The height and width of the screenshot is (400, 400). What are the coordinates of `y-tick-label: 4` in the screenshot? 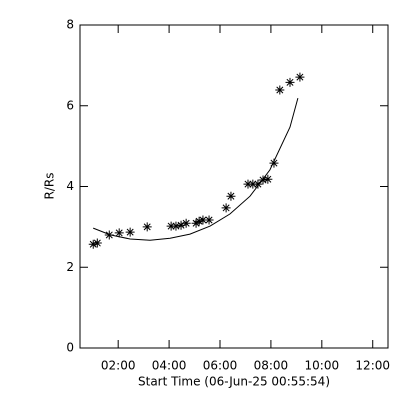 It's located at (70, 186).